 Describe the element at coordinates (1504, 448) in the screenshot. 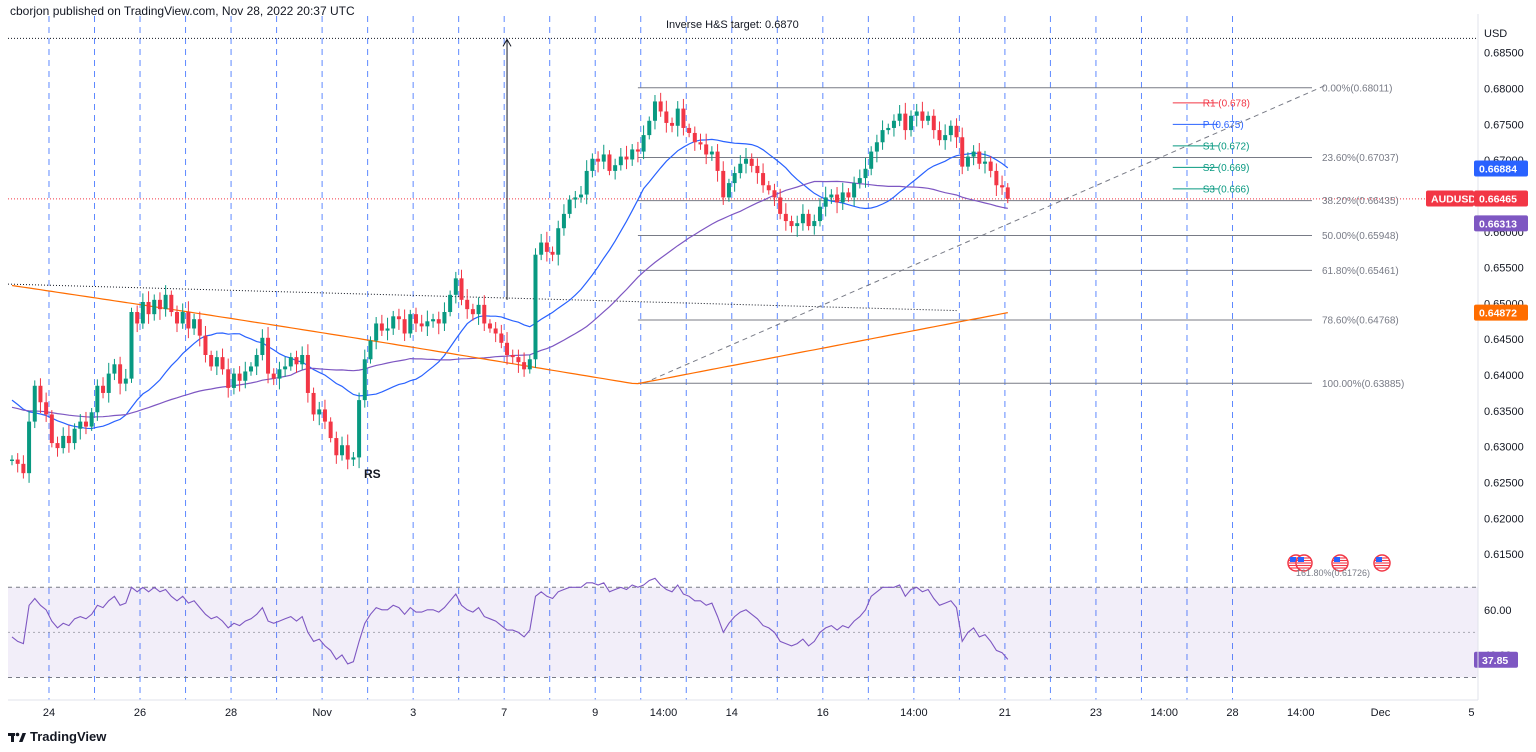

I see `price-tick-label: 0.63000` at that location.